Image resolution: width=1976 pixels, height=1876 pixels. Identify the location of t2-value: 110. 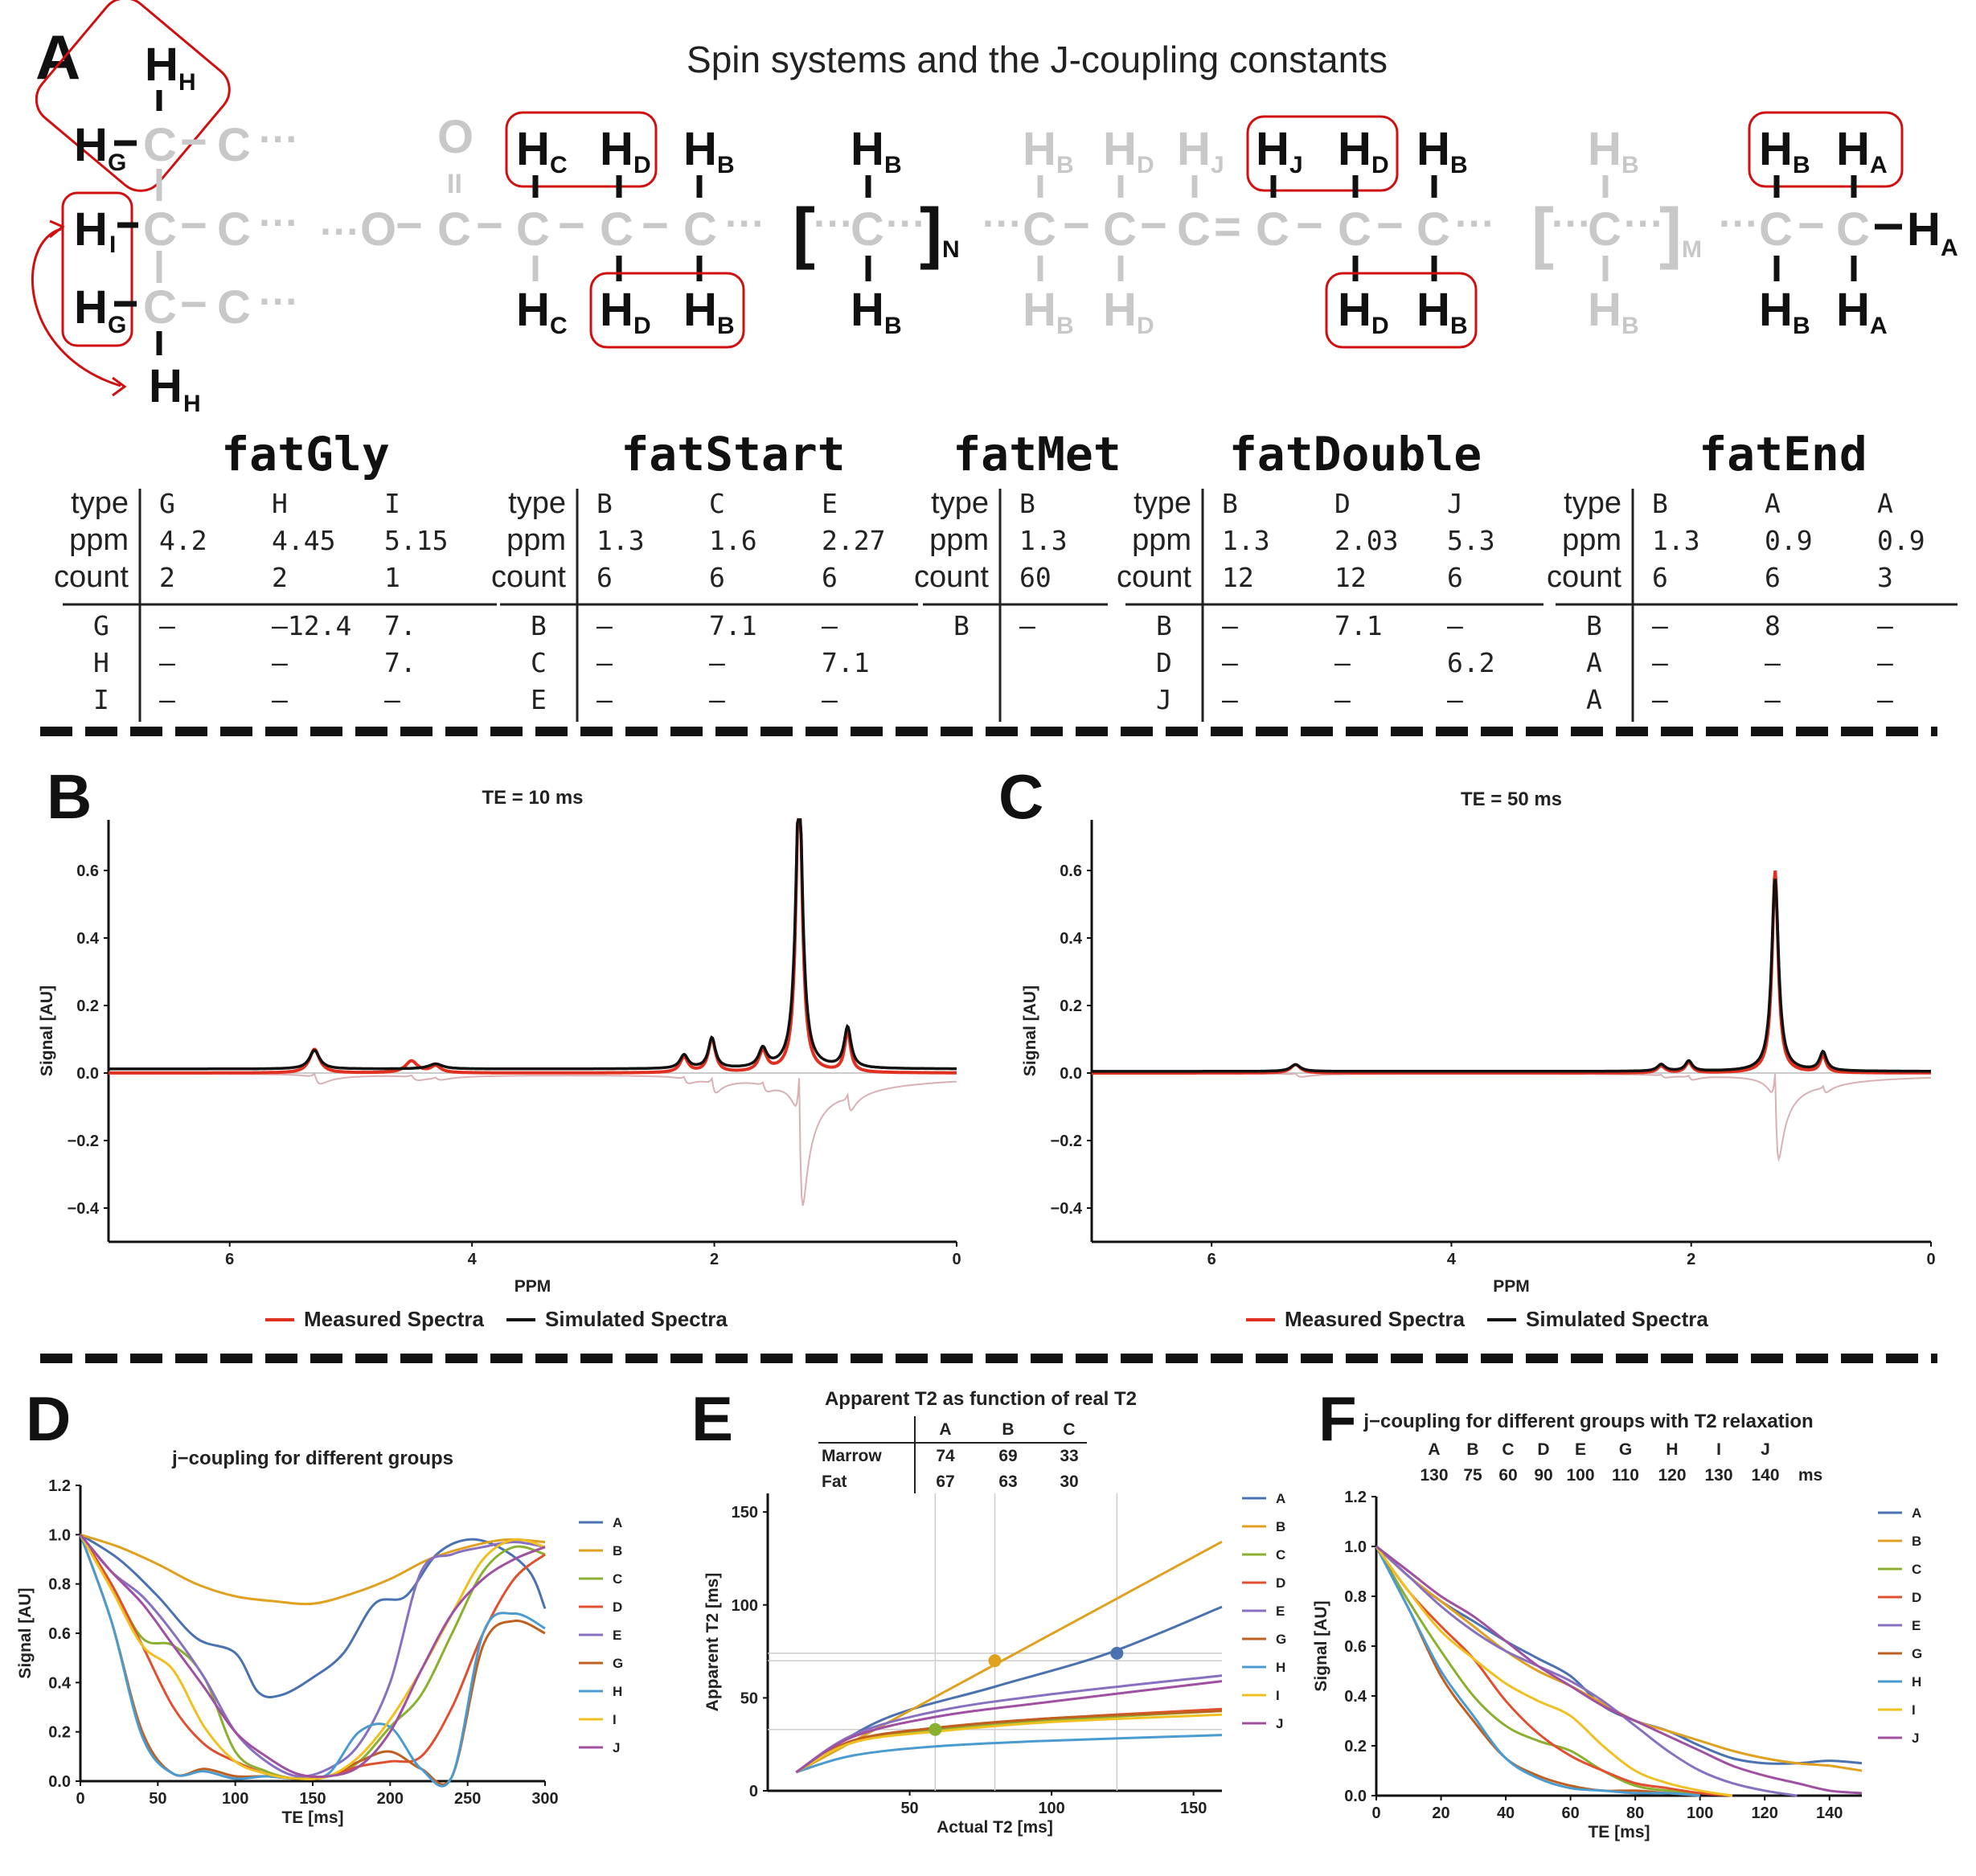
(1625, 1475).